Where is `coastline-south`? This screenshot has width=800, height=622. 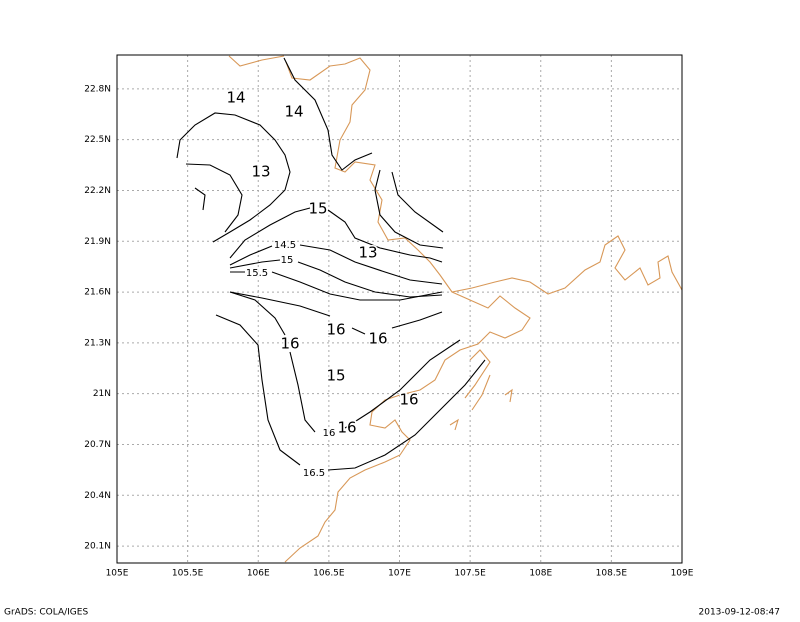 coastline-south is located at coordinates (407, 427).